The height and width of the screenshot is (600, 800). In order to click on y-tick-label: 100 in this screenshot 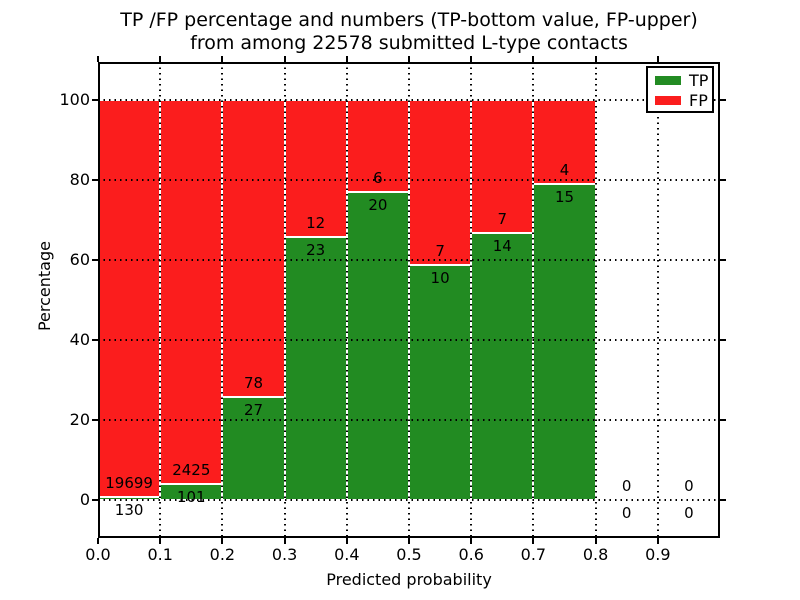, I will do `click(74, 99)`.